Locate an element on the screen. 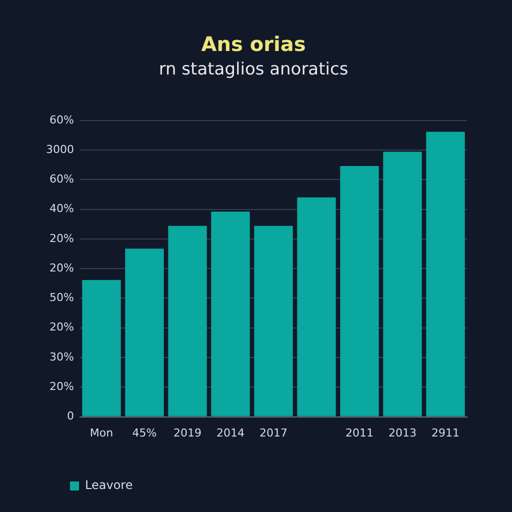 The width and height of the screenshot is (512, 512). chart-subtitle: rn stataglios anoratics is located at coordinates (253, 70).